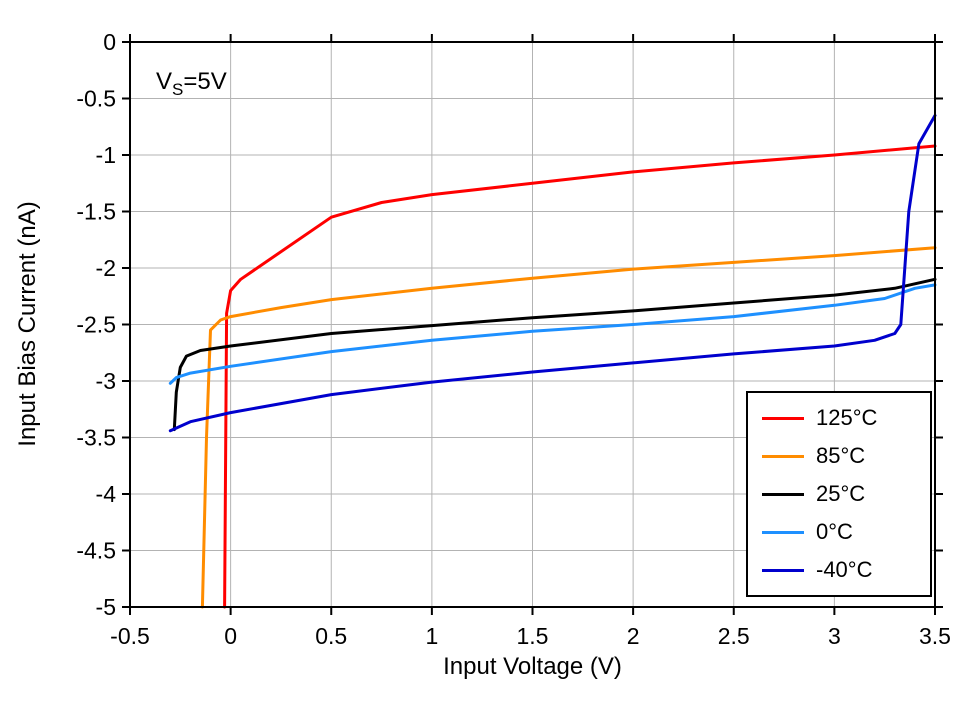 This screenshot has height=701, width=978. I want to click on legend-item: 25°C, so click(846, 494).